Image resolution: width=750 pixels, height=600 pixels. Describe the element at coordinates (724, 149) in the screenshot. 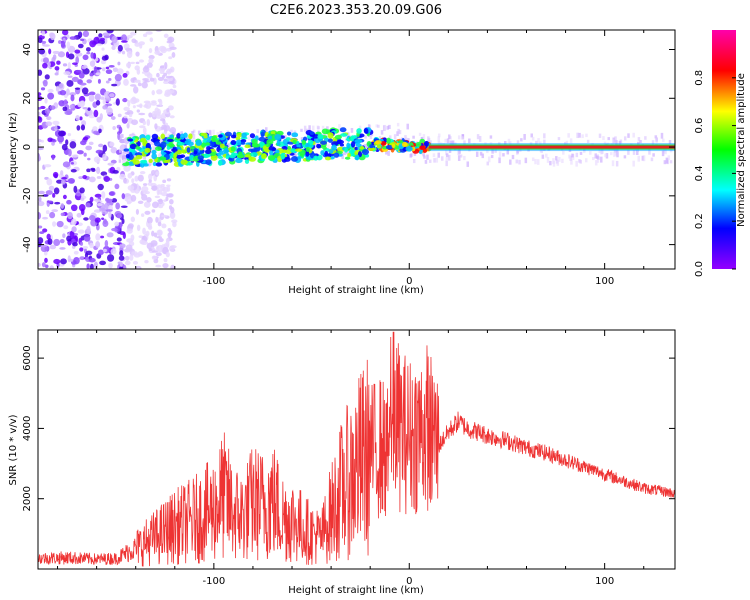

I see `colorbar-gradient` at that location.